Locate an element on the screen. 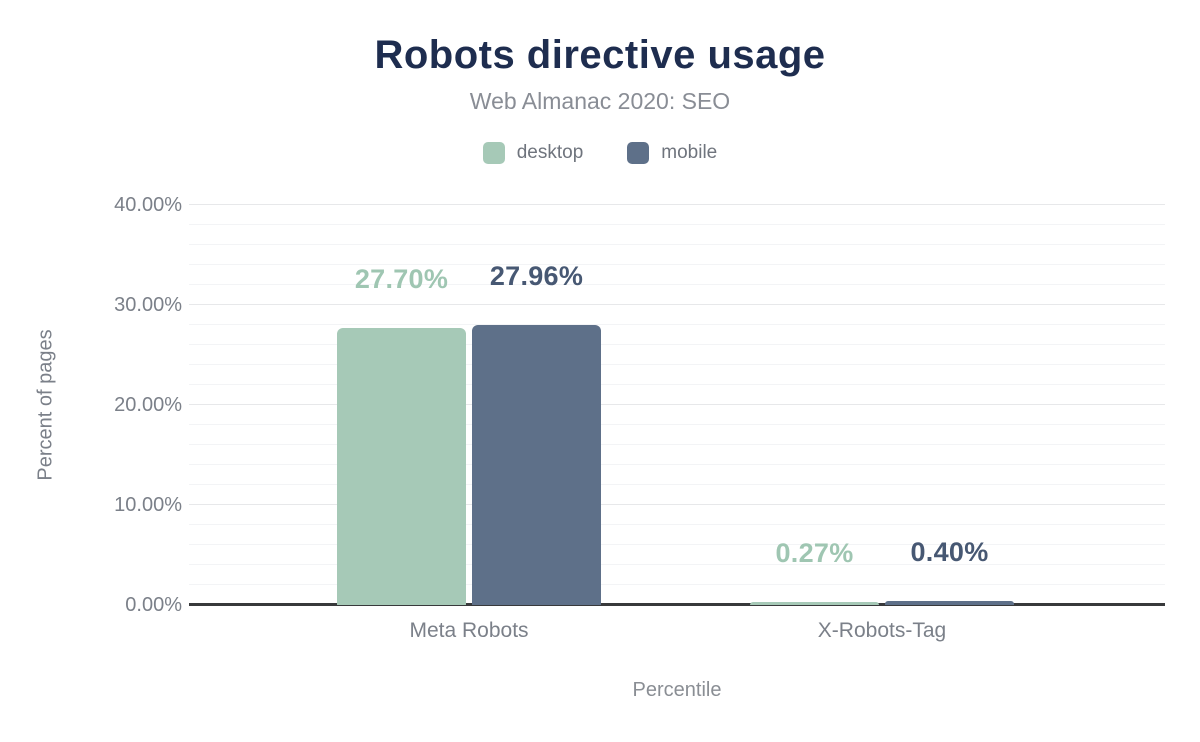 The image size is (1200, 742). y-tick-label: 10.00% is located at coordinates (148, 505).